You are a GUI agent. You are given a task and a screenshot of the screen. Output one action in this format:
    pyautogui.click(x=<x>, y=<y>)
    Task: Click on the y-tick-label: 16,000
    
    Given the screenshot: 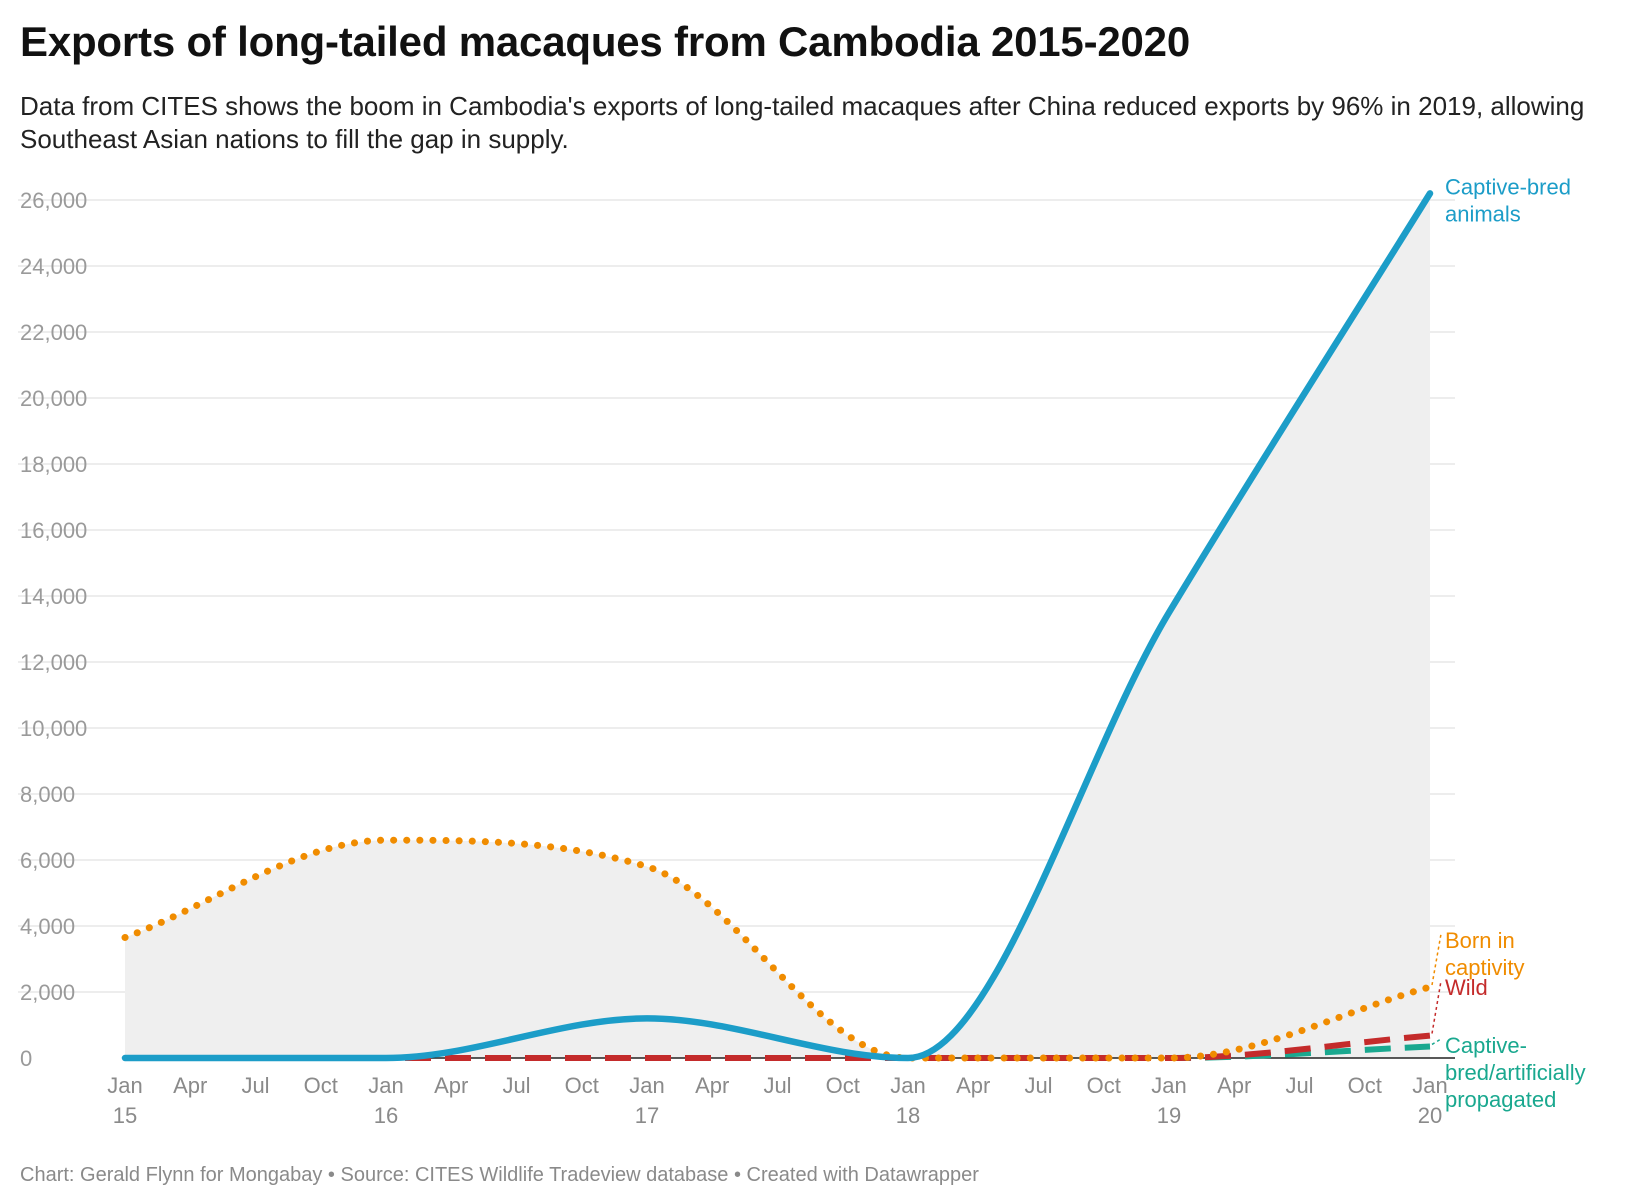 What is the action you would take?
    pyautogui.click(x=53, y=530)
    